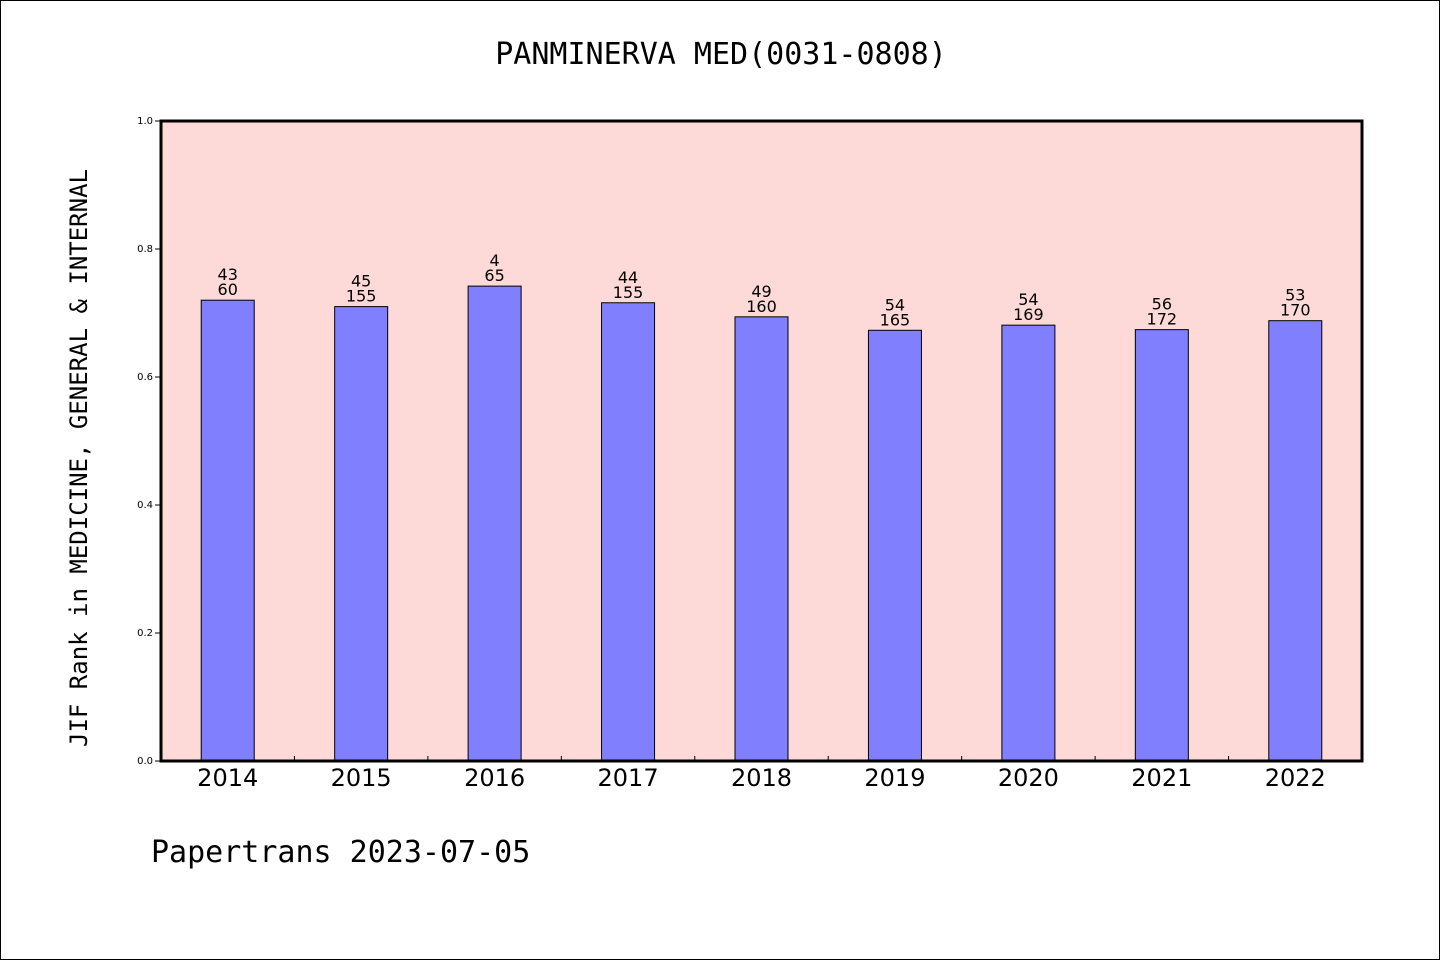 The width and height of the screenshot is (1440, 960). I want to click on bar-total-label: 160, so click(761, 306).